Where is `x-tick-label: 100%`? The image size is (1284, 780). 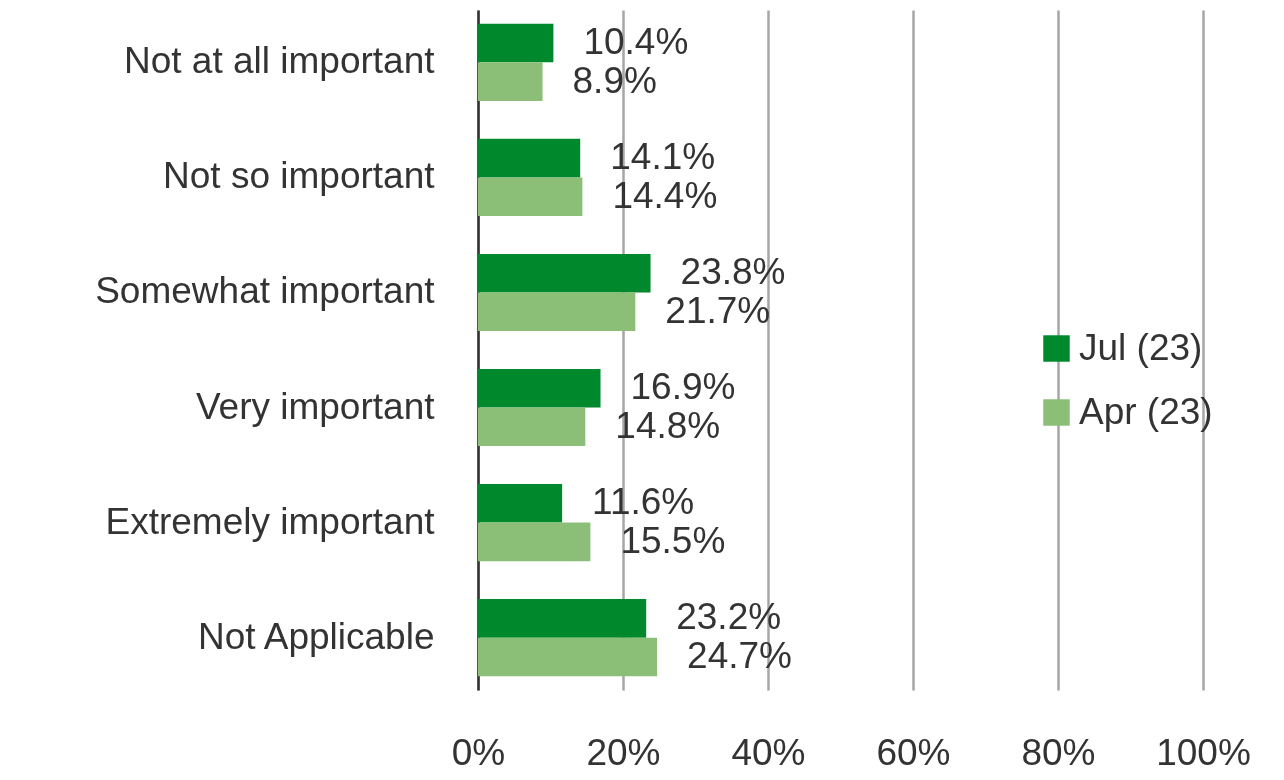 x-tick-label: 100% is located at coordinates (1203, 752).